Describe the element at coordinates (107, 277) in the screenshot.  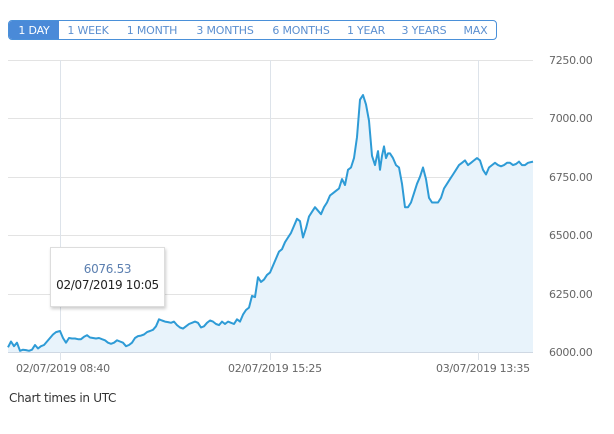
I see `chart-tooltip: 6076.53 02/07/2019 10:05` at that location.